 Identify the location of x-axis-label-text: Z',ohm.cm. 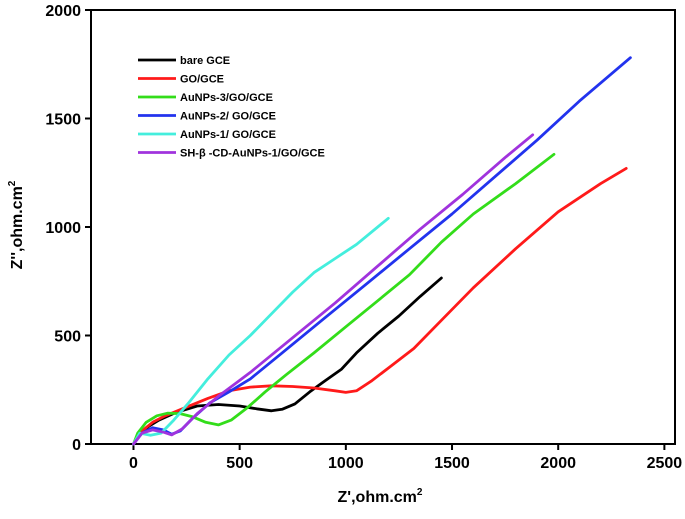
(377, 497).